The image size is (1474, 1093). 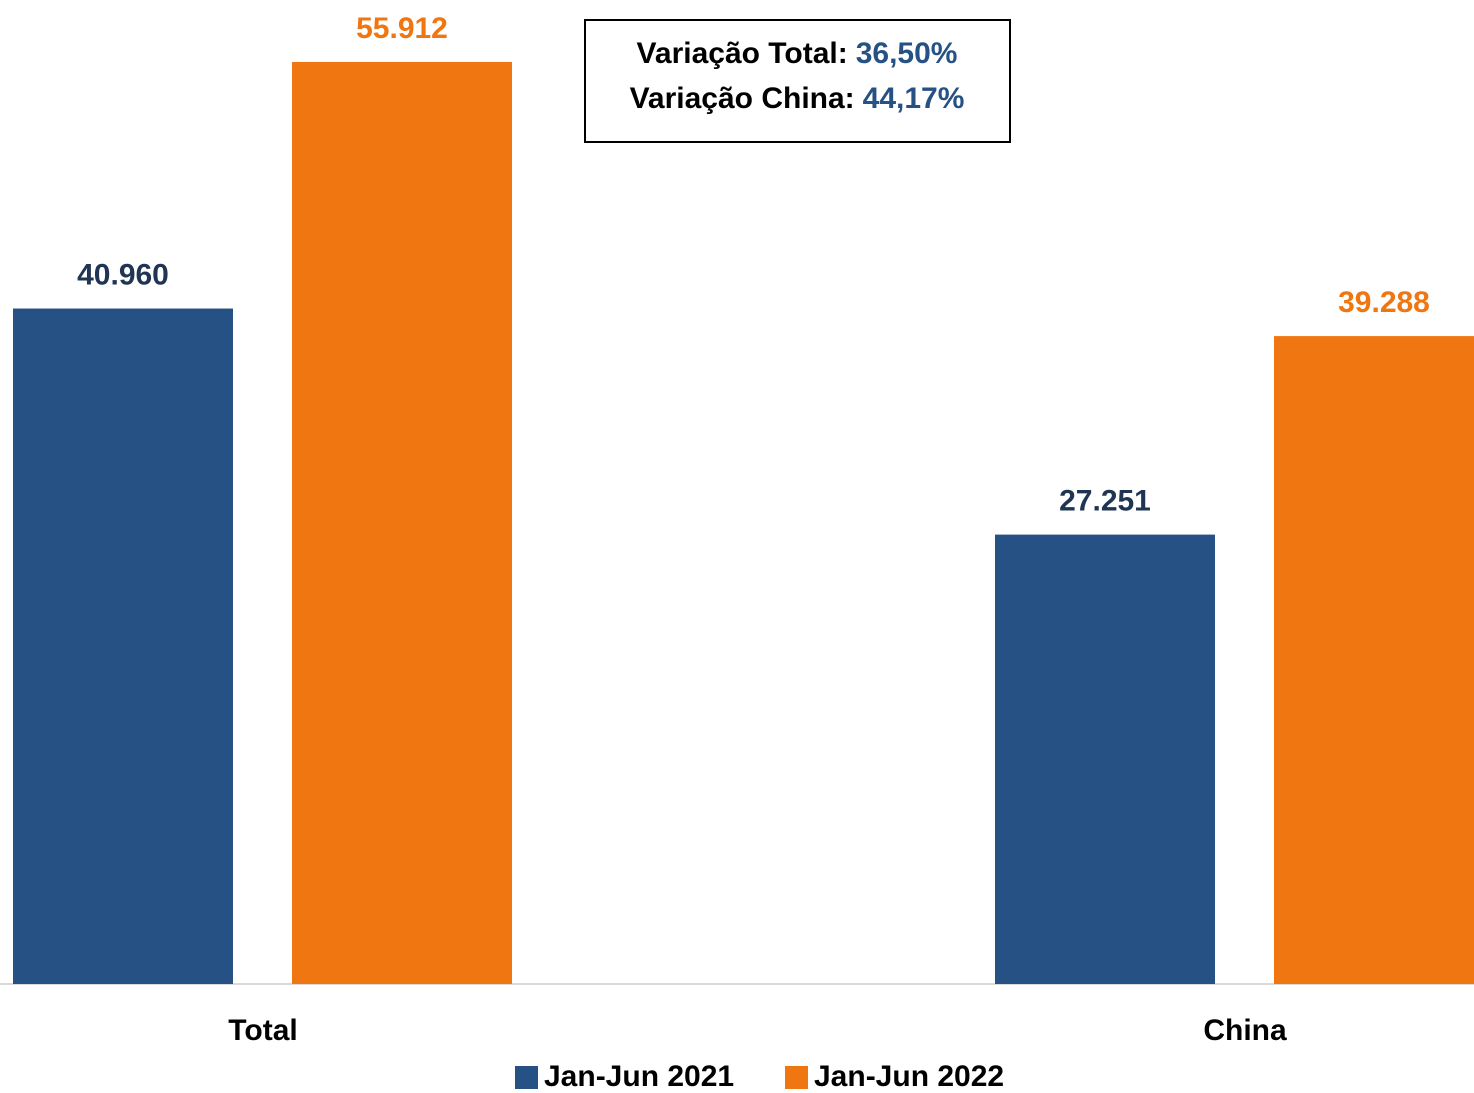 What do you see at coordinates (262, 1030) in the screenshot?
I see `x-tick-label: Total` at bounding box center [262, 1030].